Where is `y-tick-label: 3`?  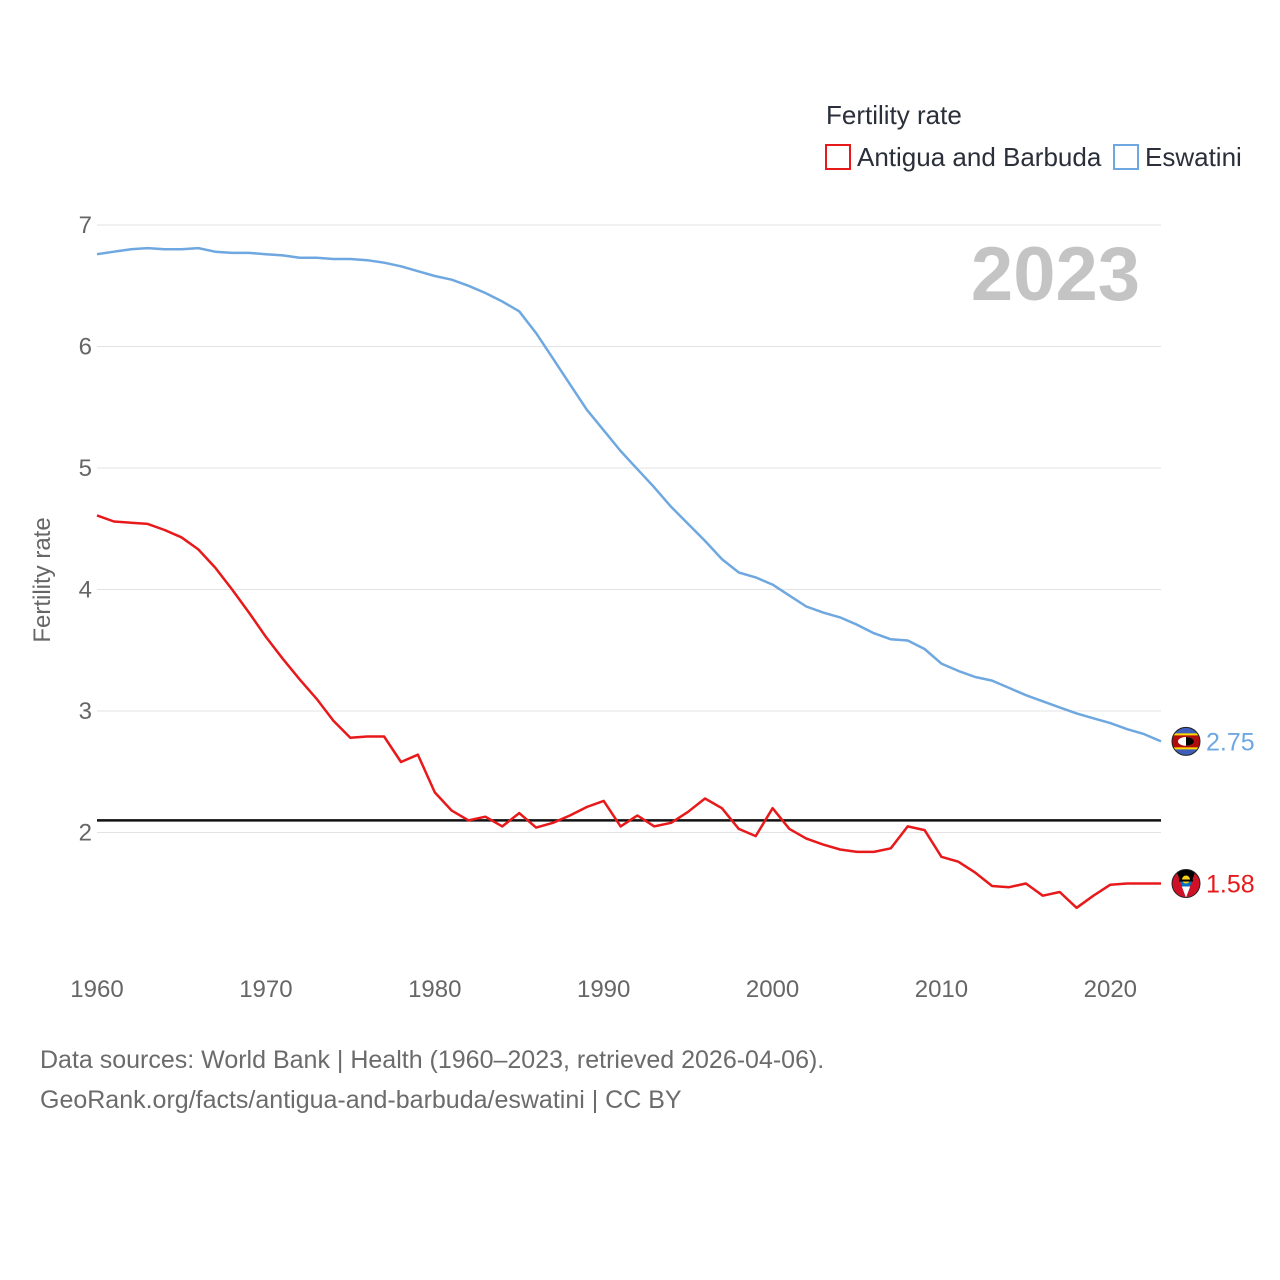 y-tick-label: 3 is located at coordinates (85, 711).